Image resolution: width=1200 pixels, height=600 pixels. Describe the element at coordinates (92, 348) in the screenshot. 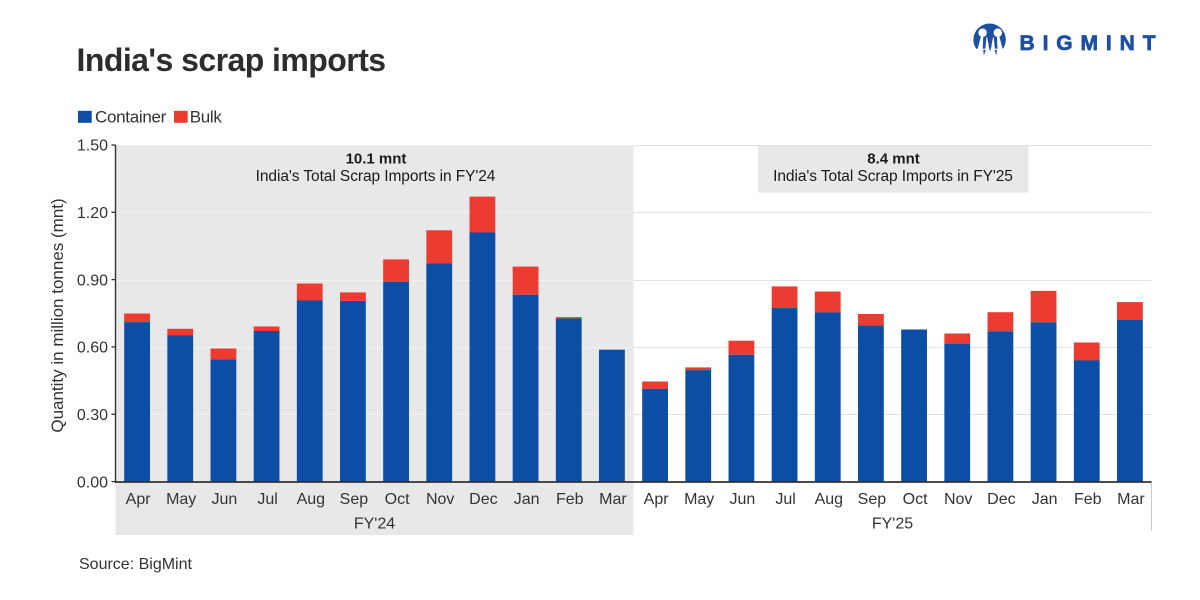

I see `svg-text: 0.60` at that location.